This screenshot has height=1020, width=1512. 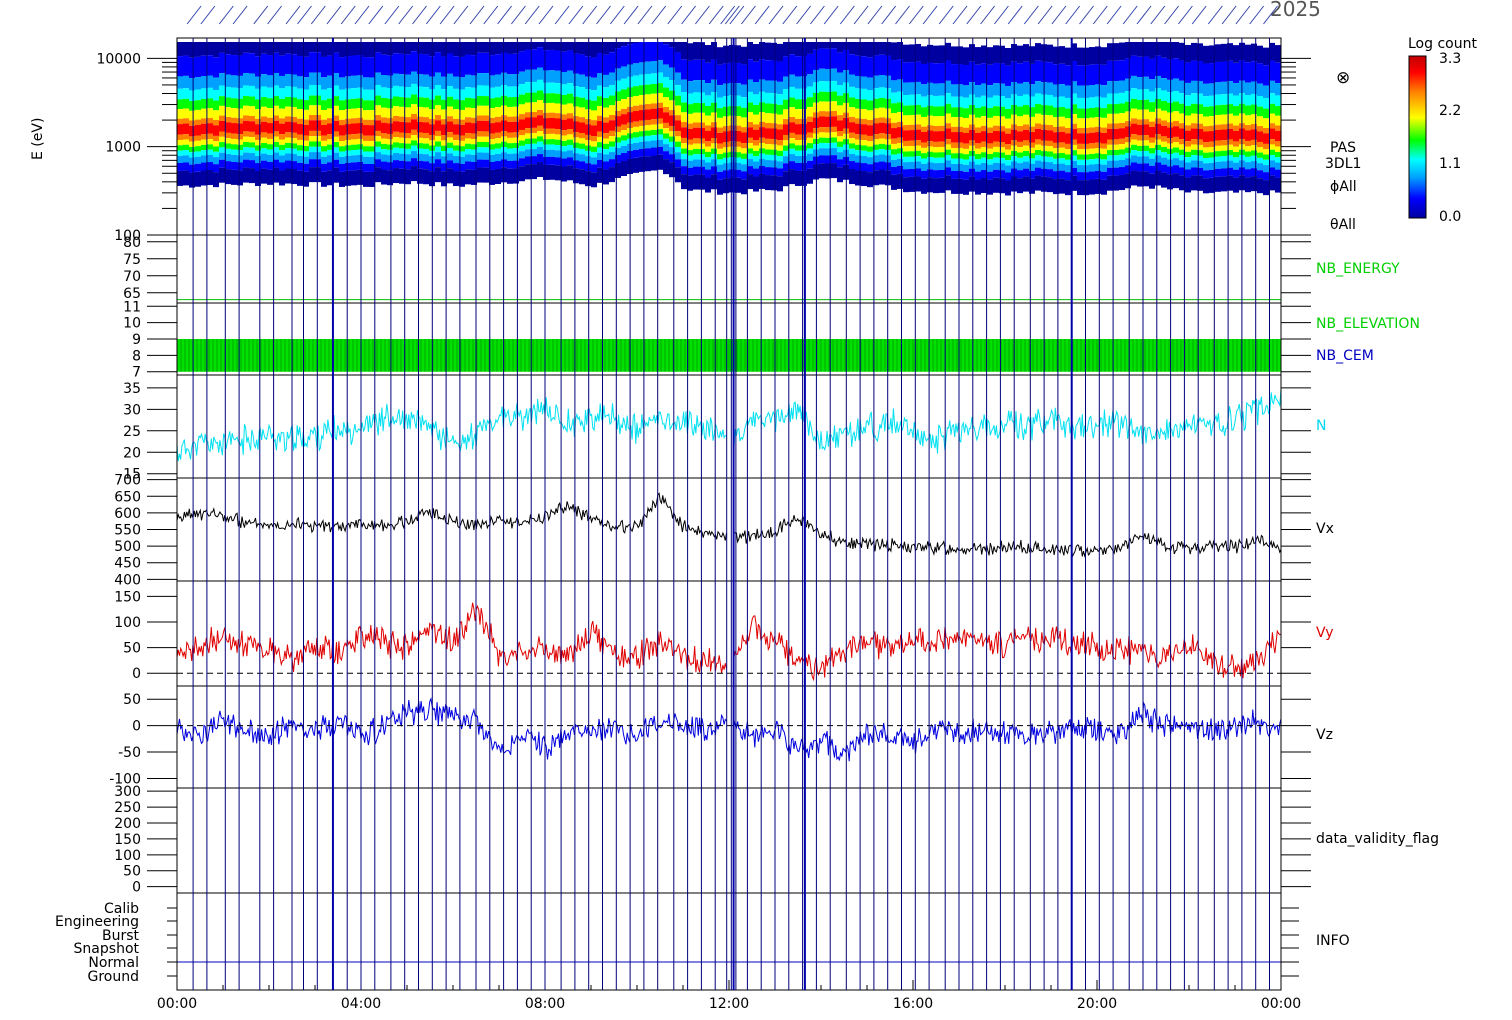 I want to click on colorbar-tick: 1.1, so click(x=1450, y=164).